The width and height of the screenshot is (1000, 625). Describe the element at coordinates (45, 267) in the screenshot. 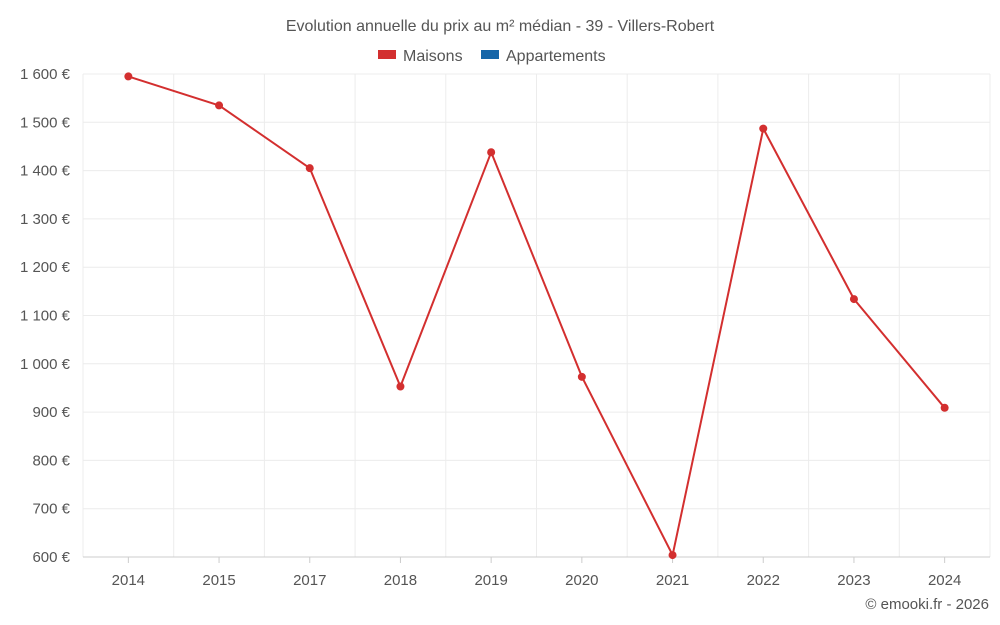

I see `y-tick-label: 1 200 €` at that location.